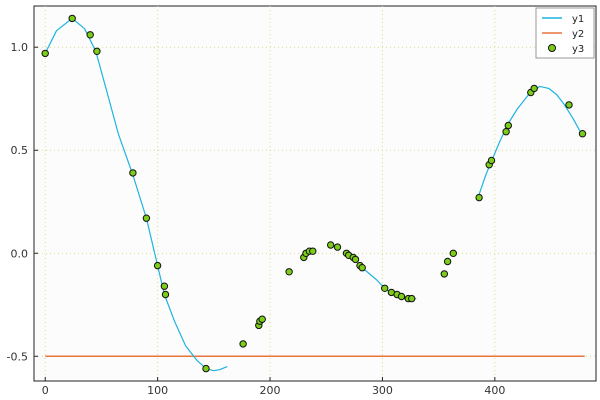 The image size is (600, 400). Describe the element at coordinates (578, 34) in the screenshot. I see `legend-y2-label: y2` at that location.